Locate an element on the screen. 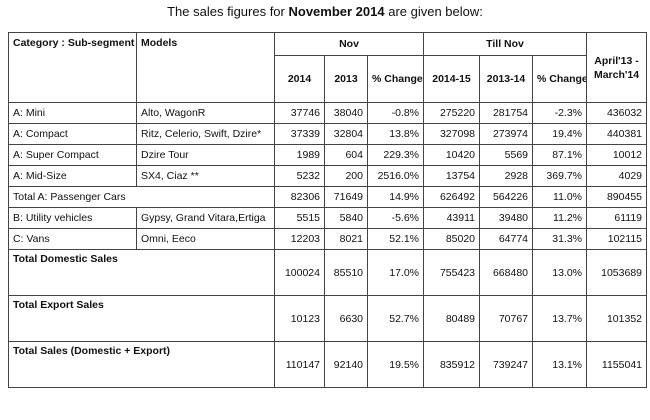 The image size is (650, 420). value-cell: 70767 is located at coordinates (506, 318).